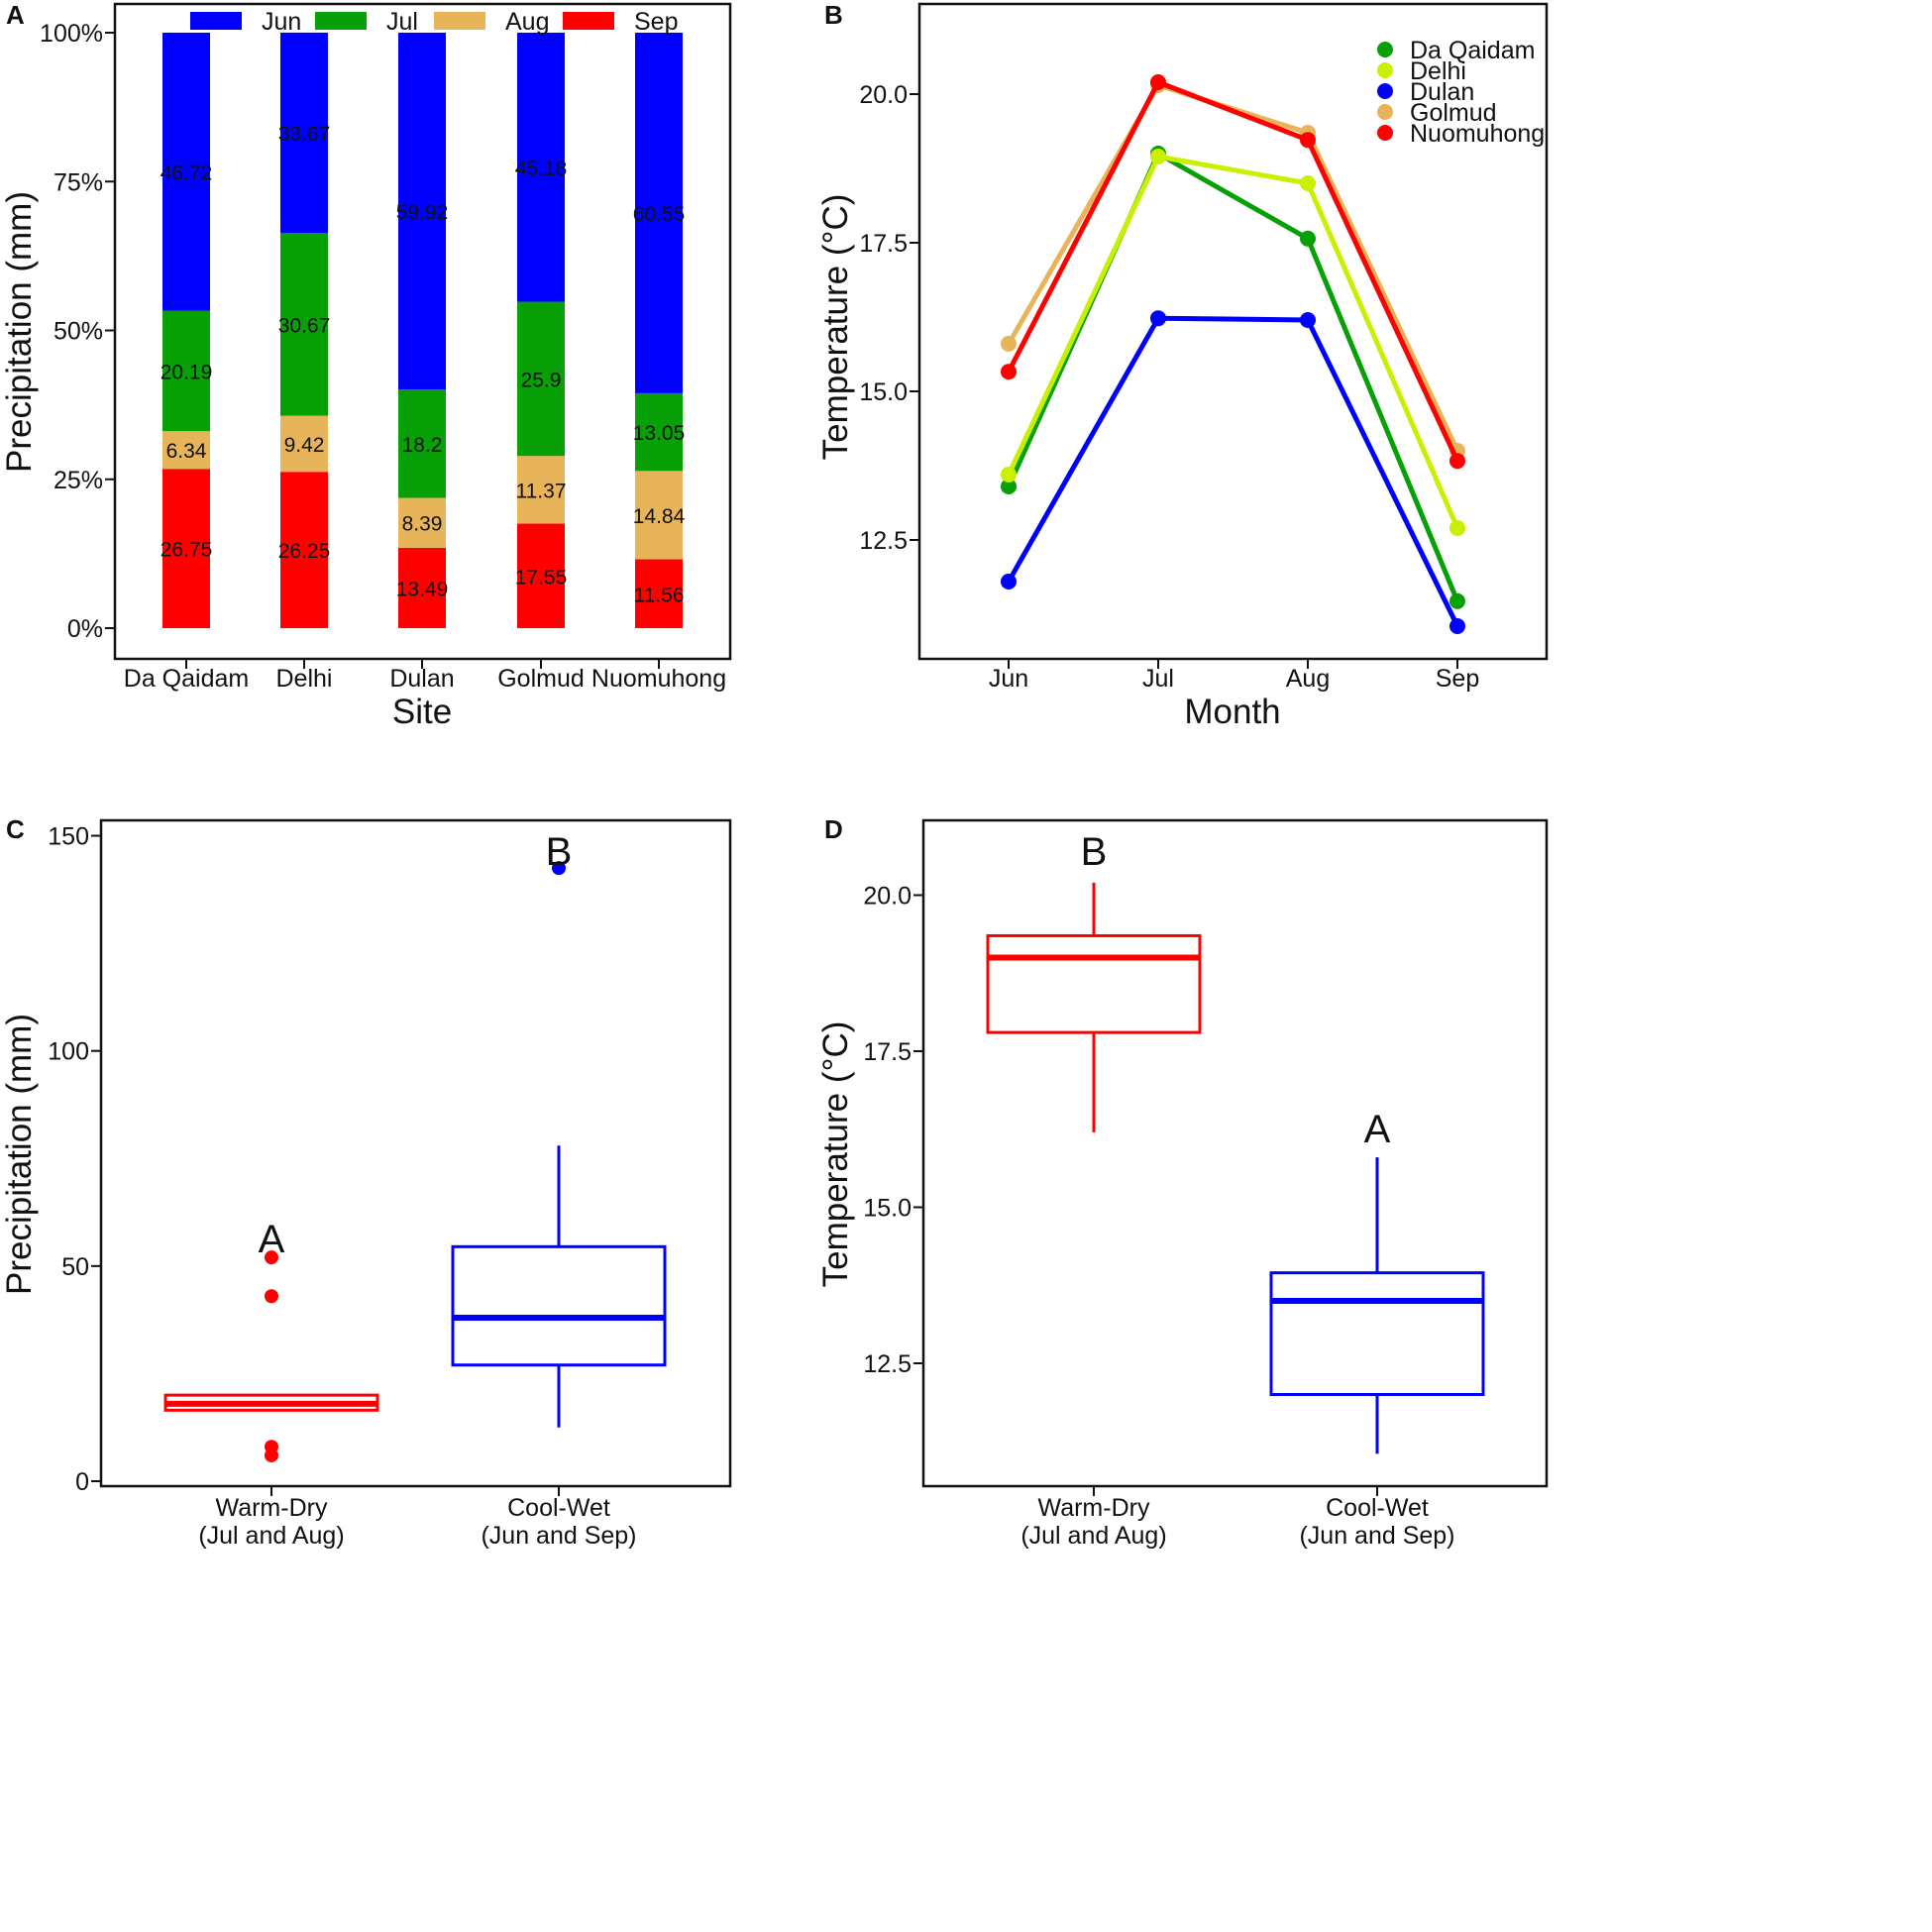  I want to click on bar-value-label: 11.37, so click(541, 491).